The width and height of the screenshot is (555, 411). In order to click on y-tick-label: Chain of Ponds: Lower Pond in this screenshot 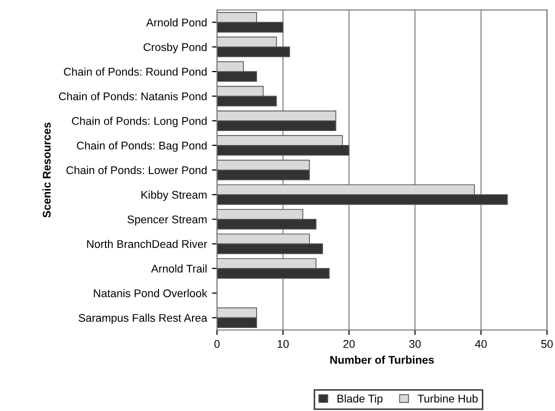, I will do `click(136, 170)`.